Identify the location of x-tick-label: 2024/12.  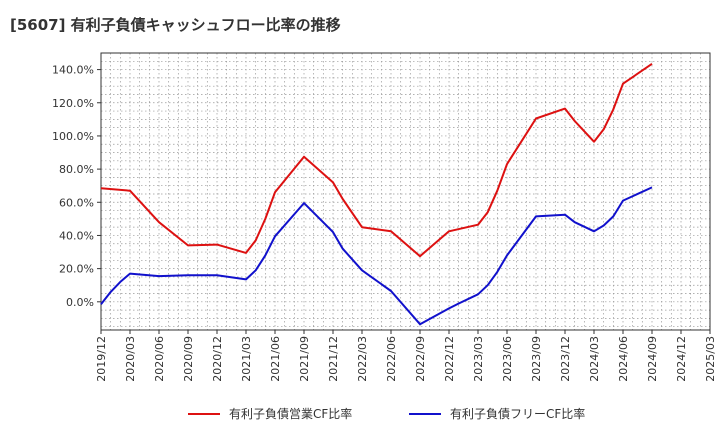
(681, 359).